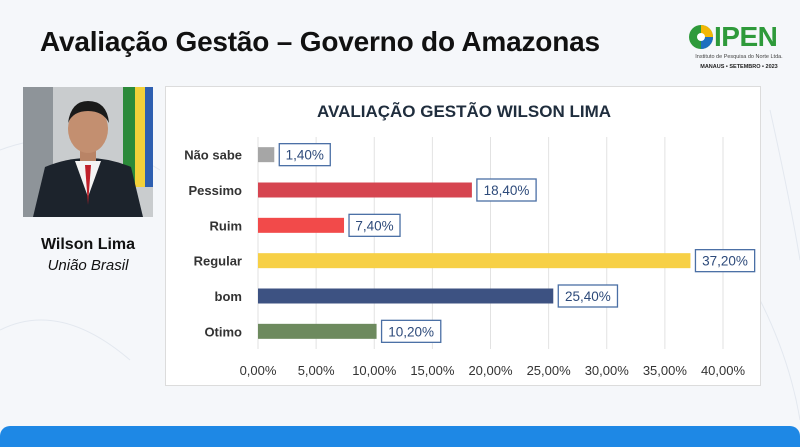 The width and height of the screenshot is (800, 447). I want to click on slide-title: Avaliação Gestão – Governo do Amazonas, so click(320, 41).